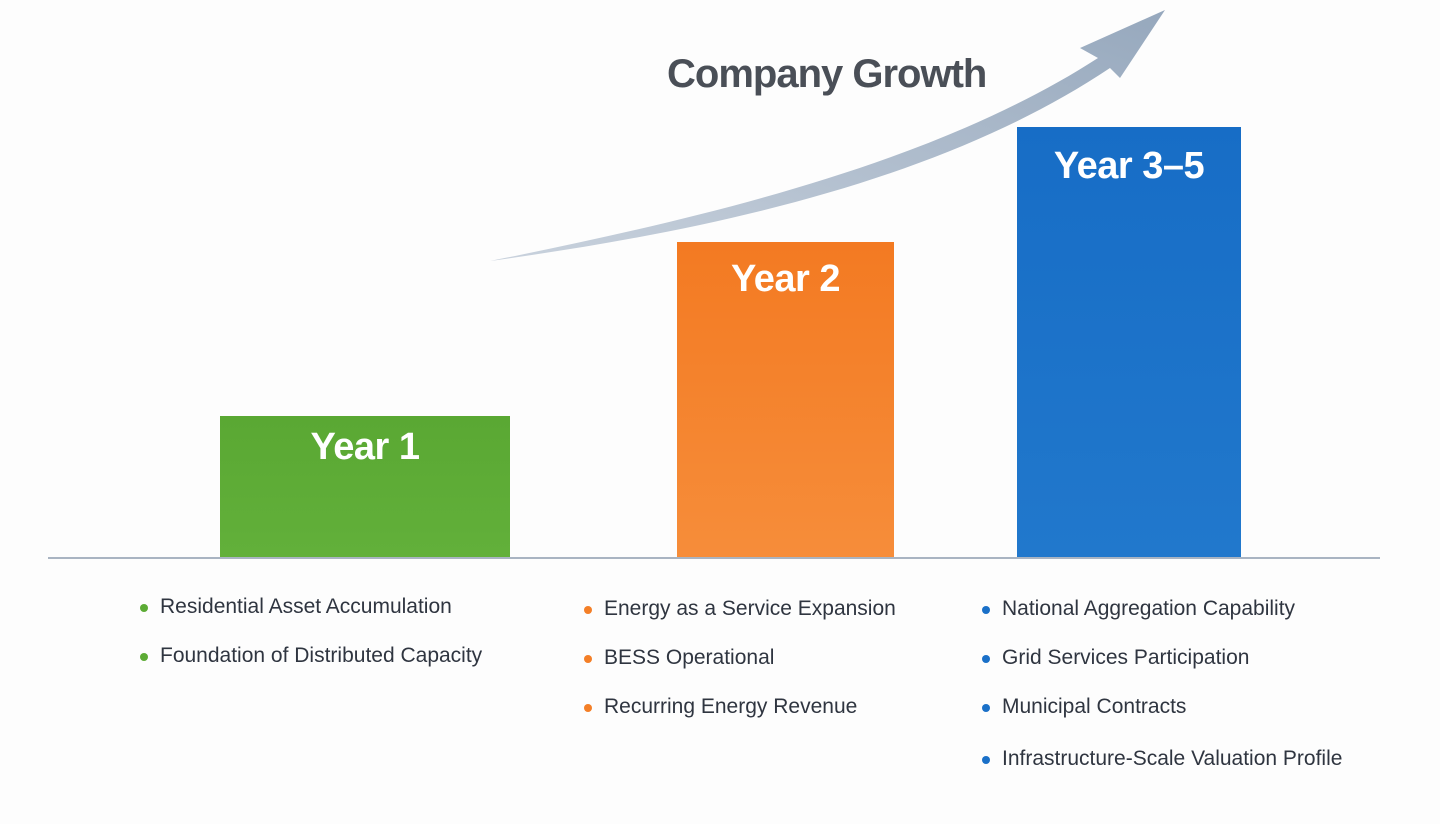 The width and height of the screenshot is (1440, 824). I want to click on list-item: Infrastructure-Scale Valuation Profile, so click(1161, 771).